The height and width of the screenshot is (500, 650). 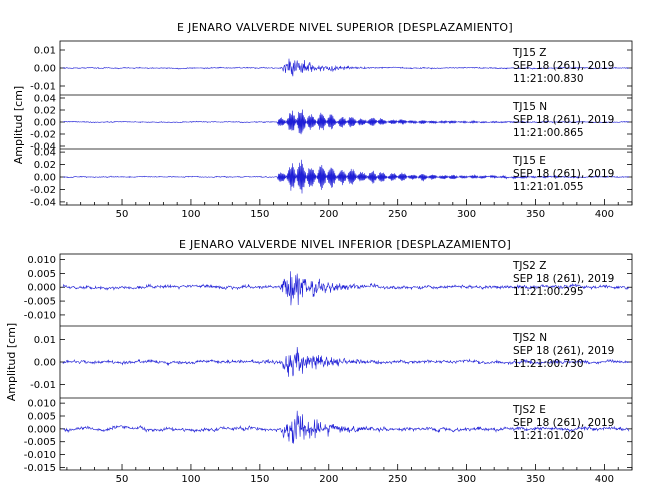 What do you see at coordinates (548, 187) in the screenshot?
I see `time-label: 11:21:01.055` at bounding box center [548, 187].